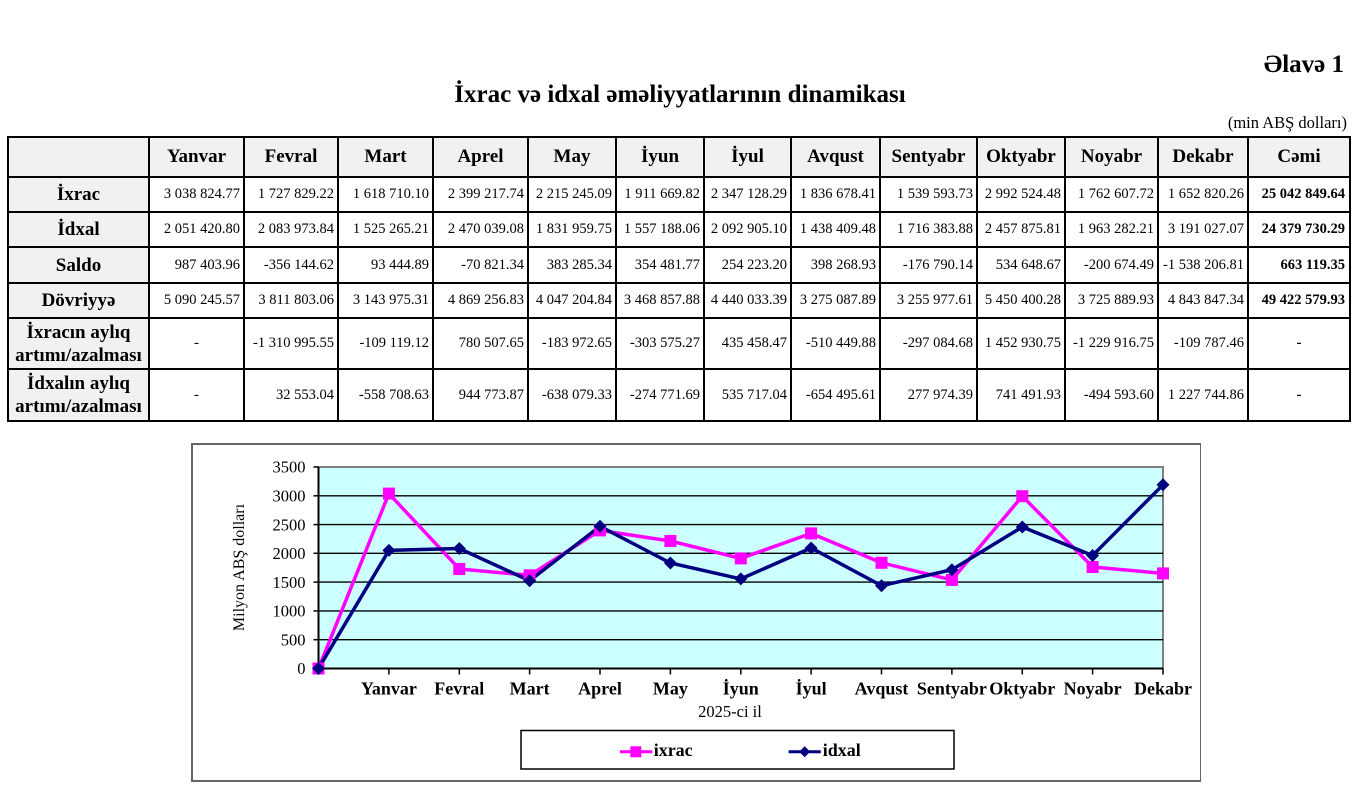 This screenshot has height=798, width=1363. I want to click on svg-text: Noyabr, so click(1093, 689).